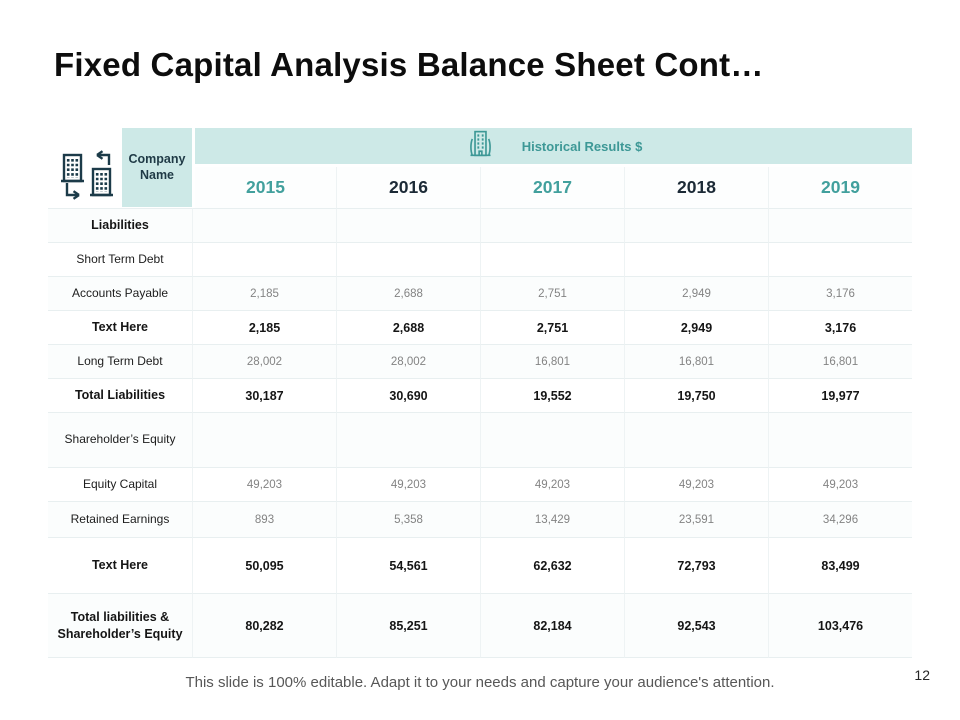  I want to click on building-icon, so click(480, 146).